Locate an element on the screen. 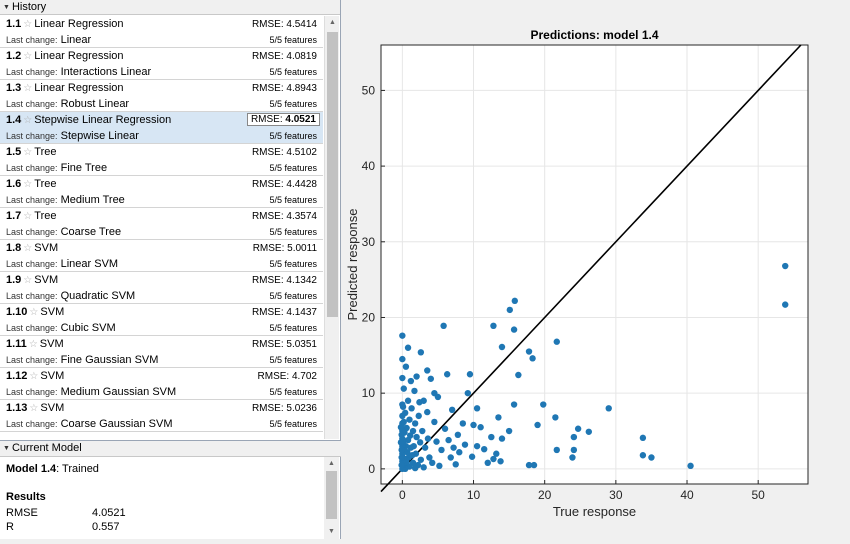 The image size is (850, 544). history-scrollbar: ▲ is located at coordinates (331, 227).